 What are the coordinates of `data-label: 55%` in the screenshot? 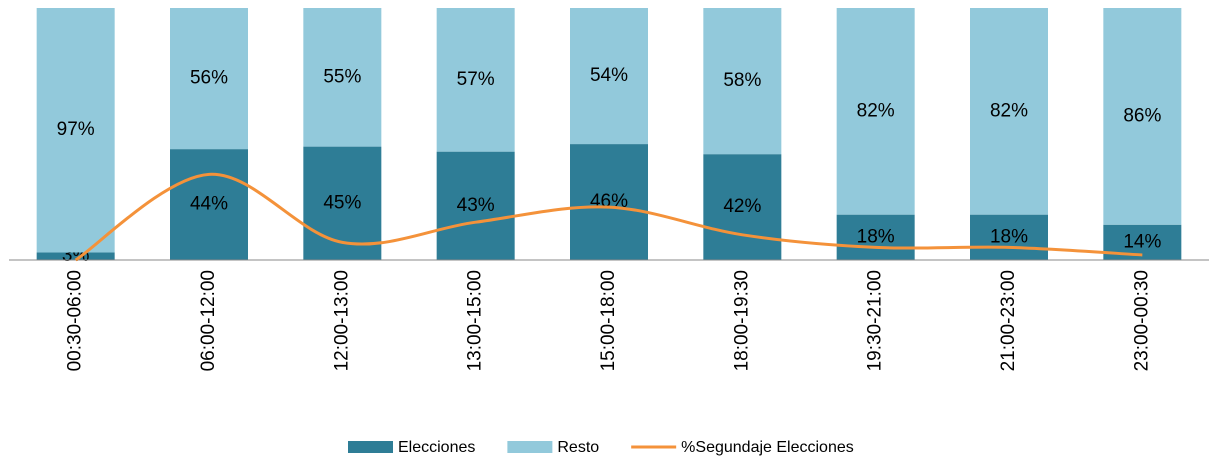 It's located at (342, 76).